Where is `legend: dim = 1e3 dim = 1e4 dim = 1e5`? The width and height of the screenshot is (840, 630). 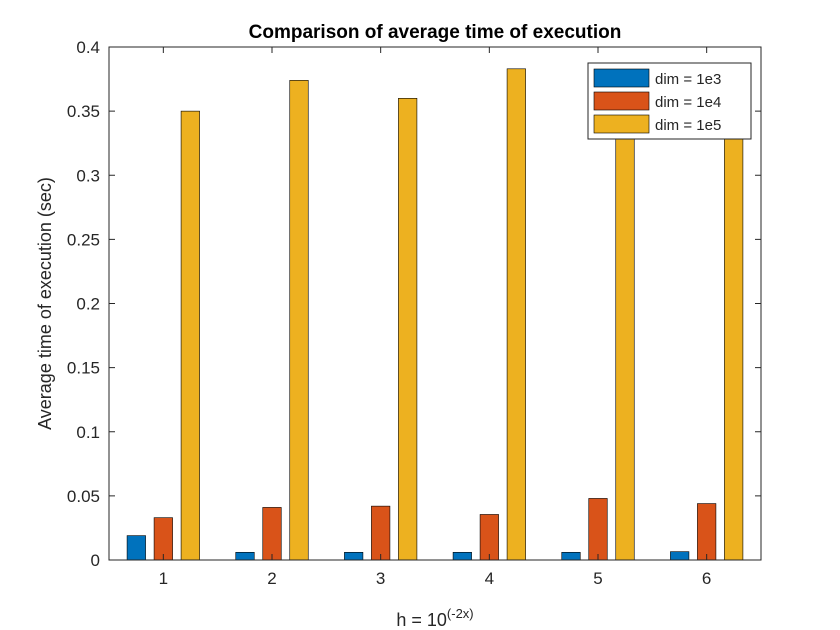
legend: dim = 1e3 dim = 1e4 dim = 1e5 is located at coordinates (669, 101).